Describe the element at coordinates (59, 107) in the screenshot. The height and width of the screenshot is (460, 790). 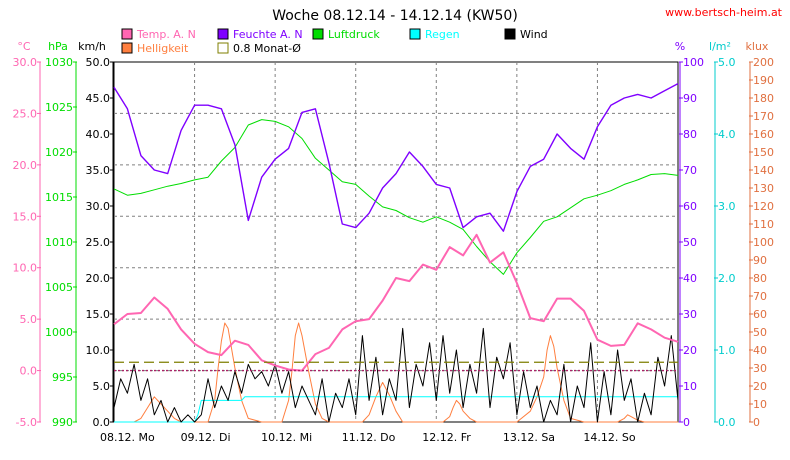
I see `tick-pressure-2: 1025` at that location.